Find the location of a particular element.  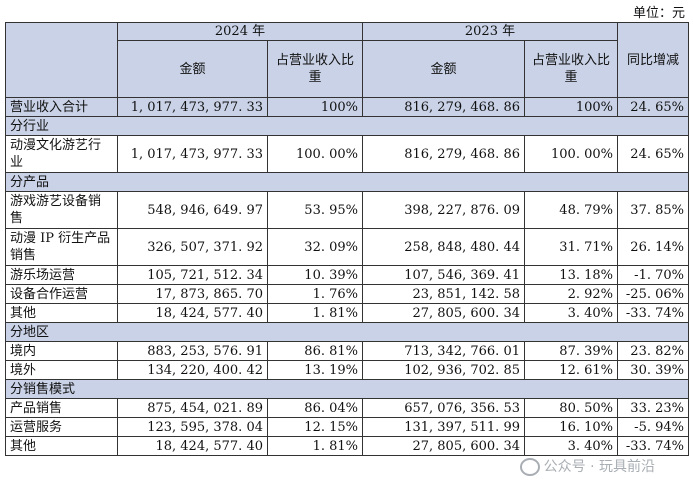

amount-2024: 326, 507, 371. 92 is located at coordinates (192, 247).